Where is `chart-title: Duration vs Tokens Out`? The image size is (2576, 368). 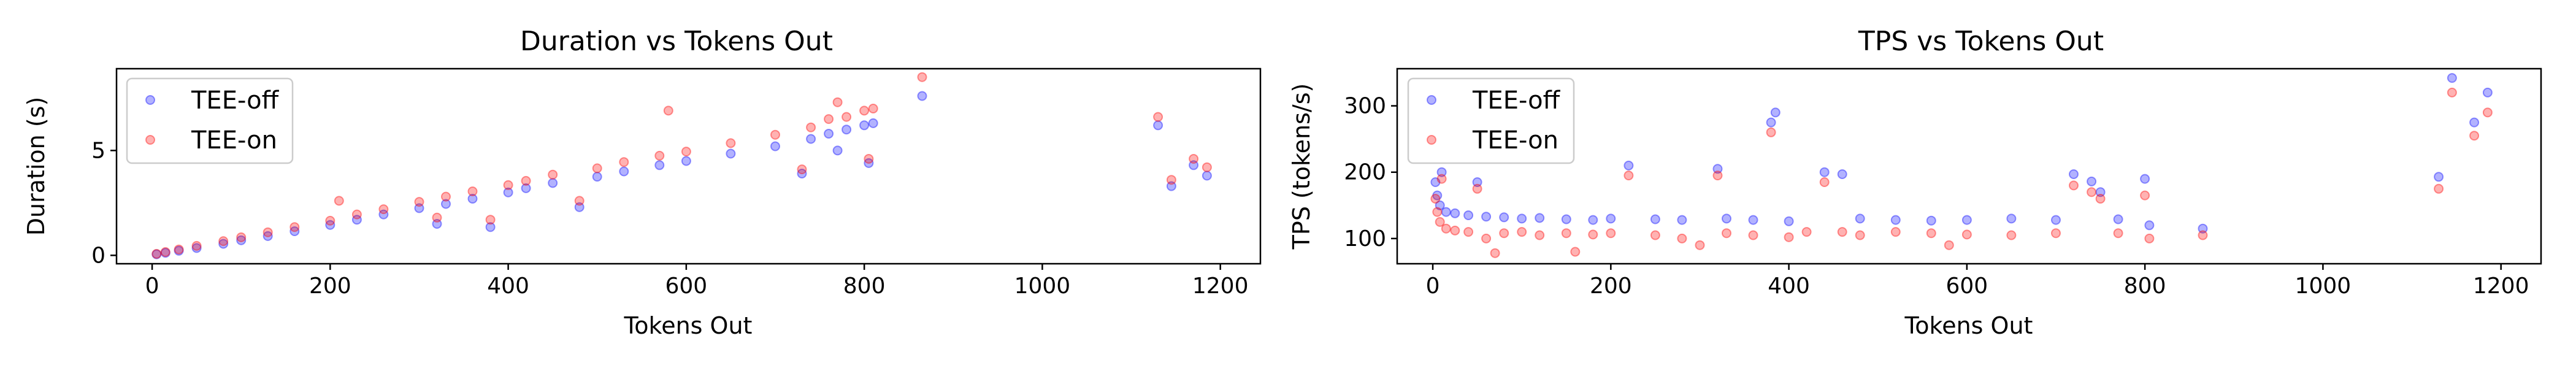
chart-title: Duration vs Tokens Out is located at coordinates (676, 41).